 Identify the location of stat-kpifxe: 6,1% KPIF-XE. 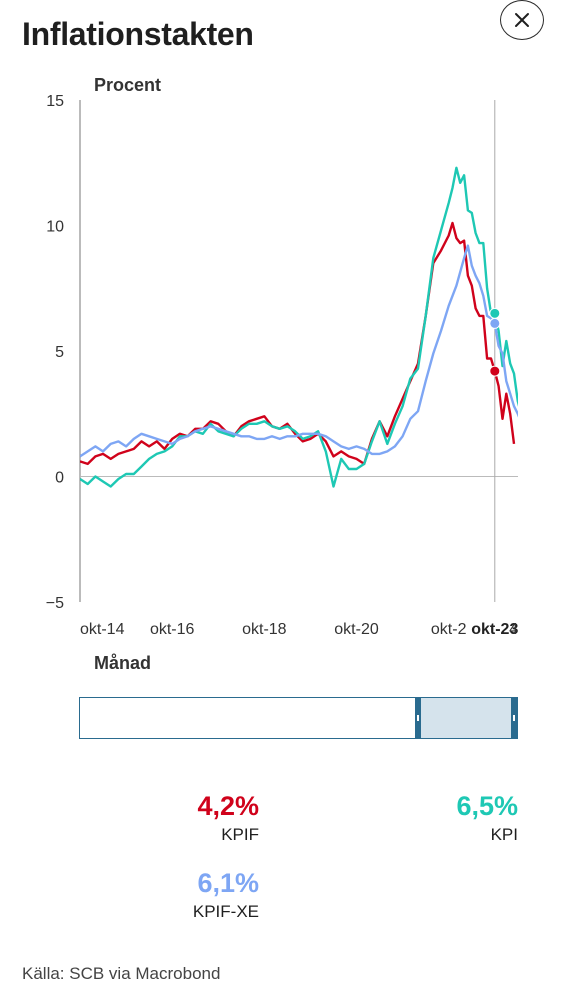
(226, 896).